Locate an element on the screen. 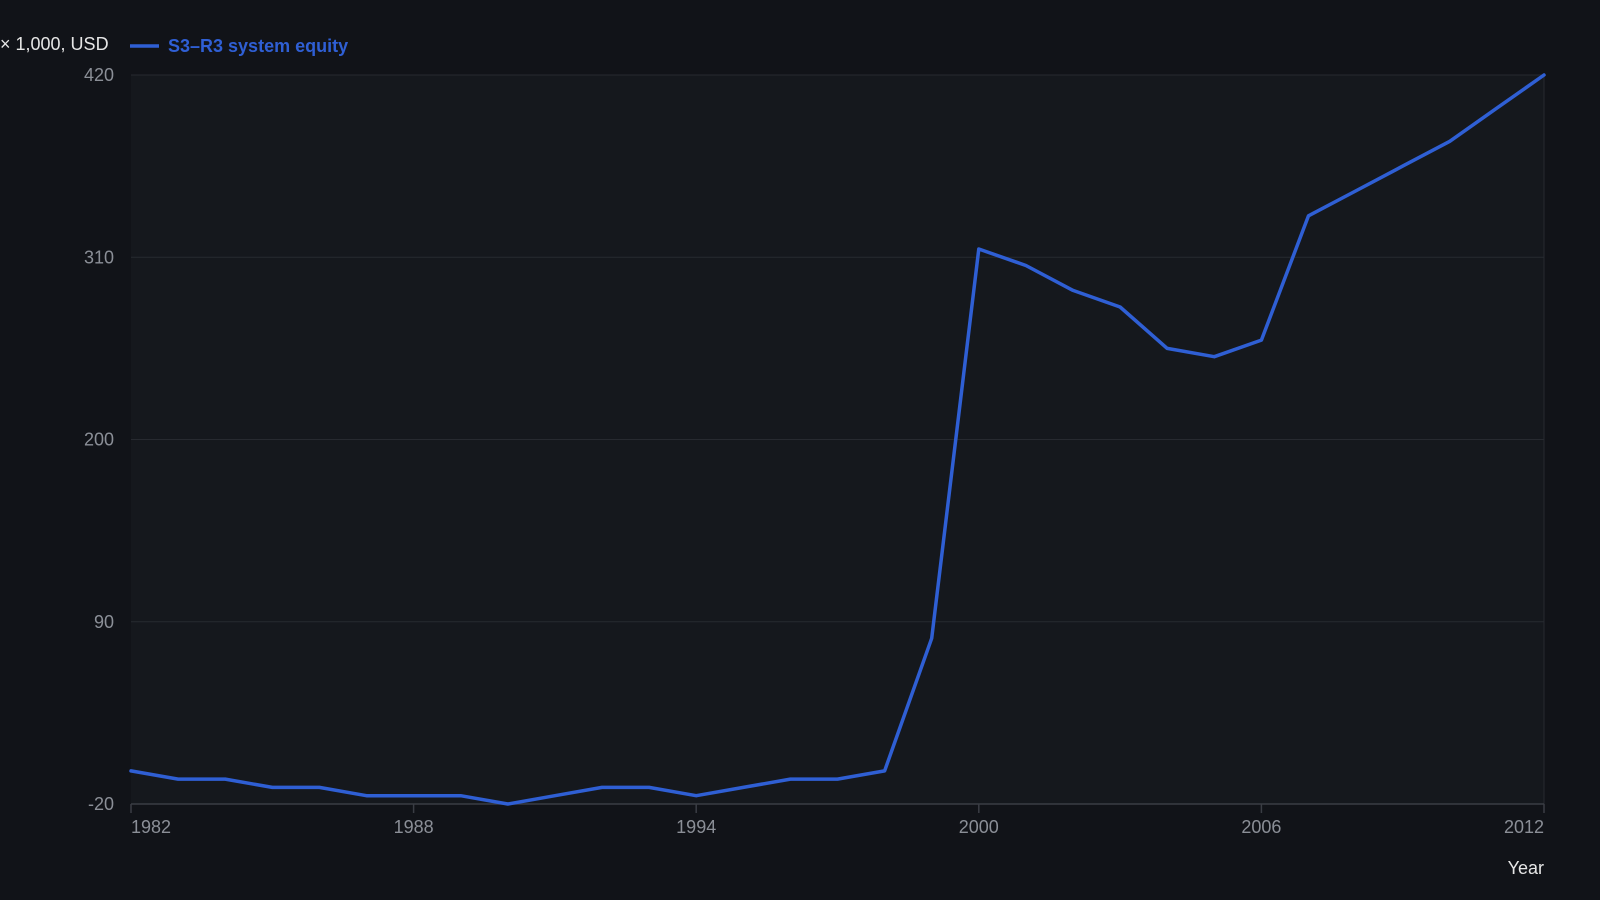  x-axis-ticks: 1982 1988 1994 2000 2006 2012 is located at coordinates (837, 820).